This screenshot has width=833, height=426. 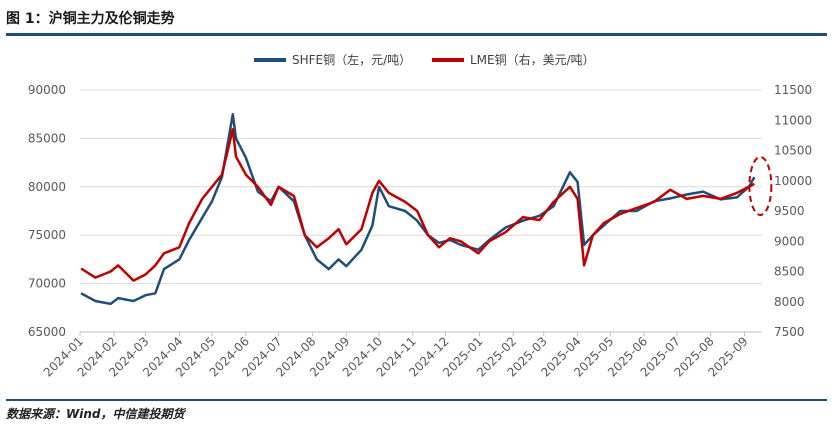 I want to click on y-left-tick-label: 65000, so click(x=47, y=332).